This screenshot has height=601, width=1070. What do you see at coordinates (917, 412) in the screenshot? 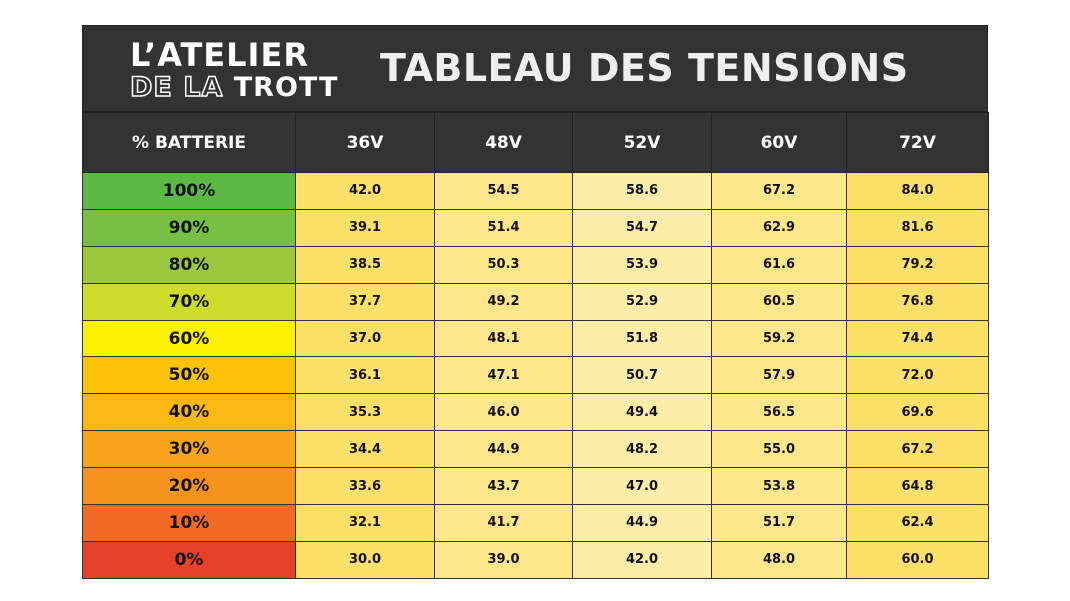
I see `voltage-cell: 69.6` at bounding box center [917, 412].